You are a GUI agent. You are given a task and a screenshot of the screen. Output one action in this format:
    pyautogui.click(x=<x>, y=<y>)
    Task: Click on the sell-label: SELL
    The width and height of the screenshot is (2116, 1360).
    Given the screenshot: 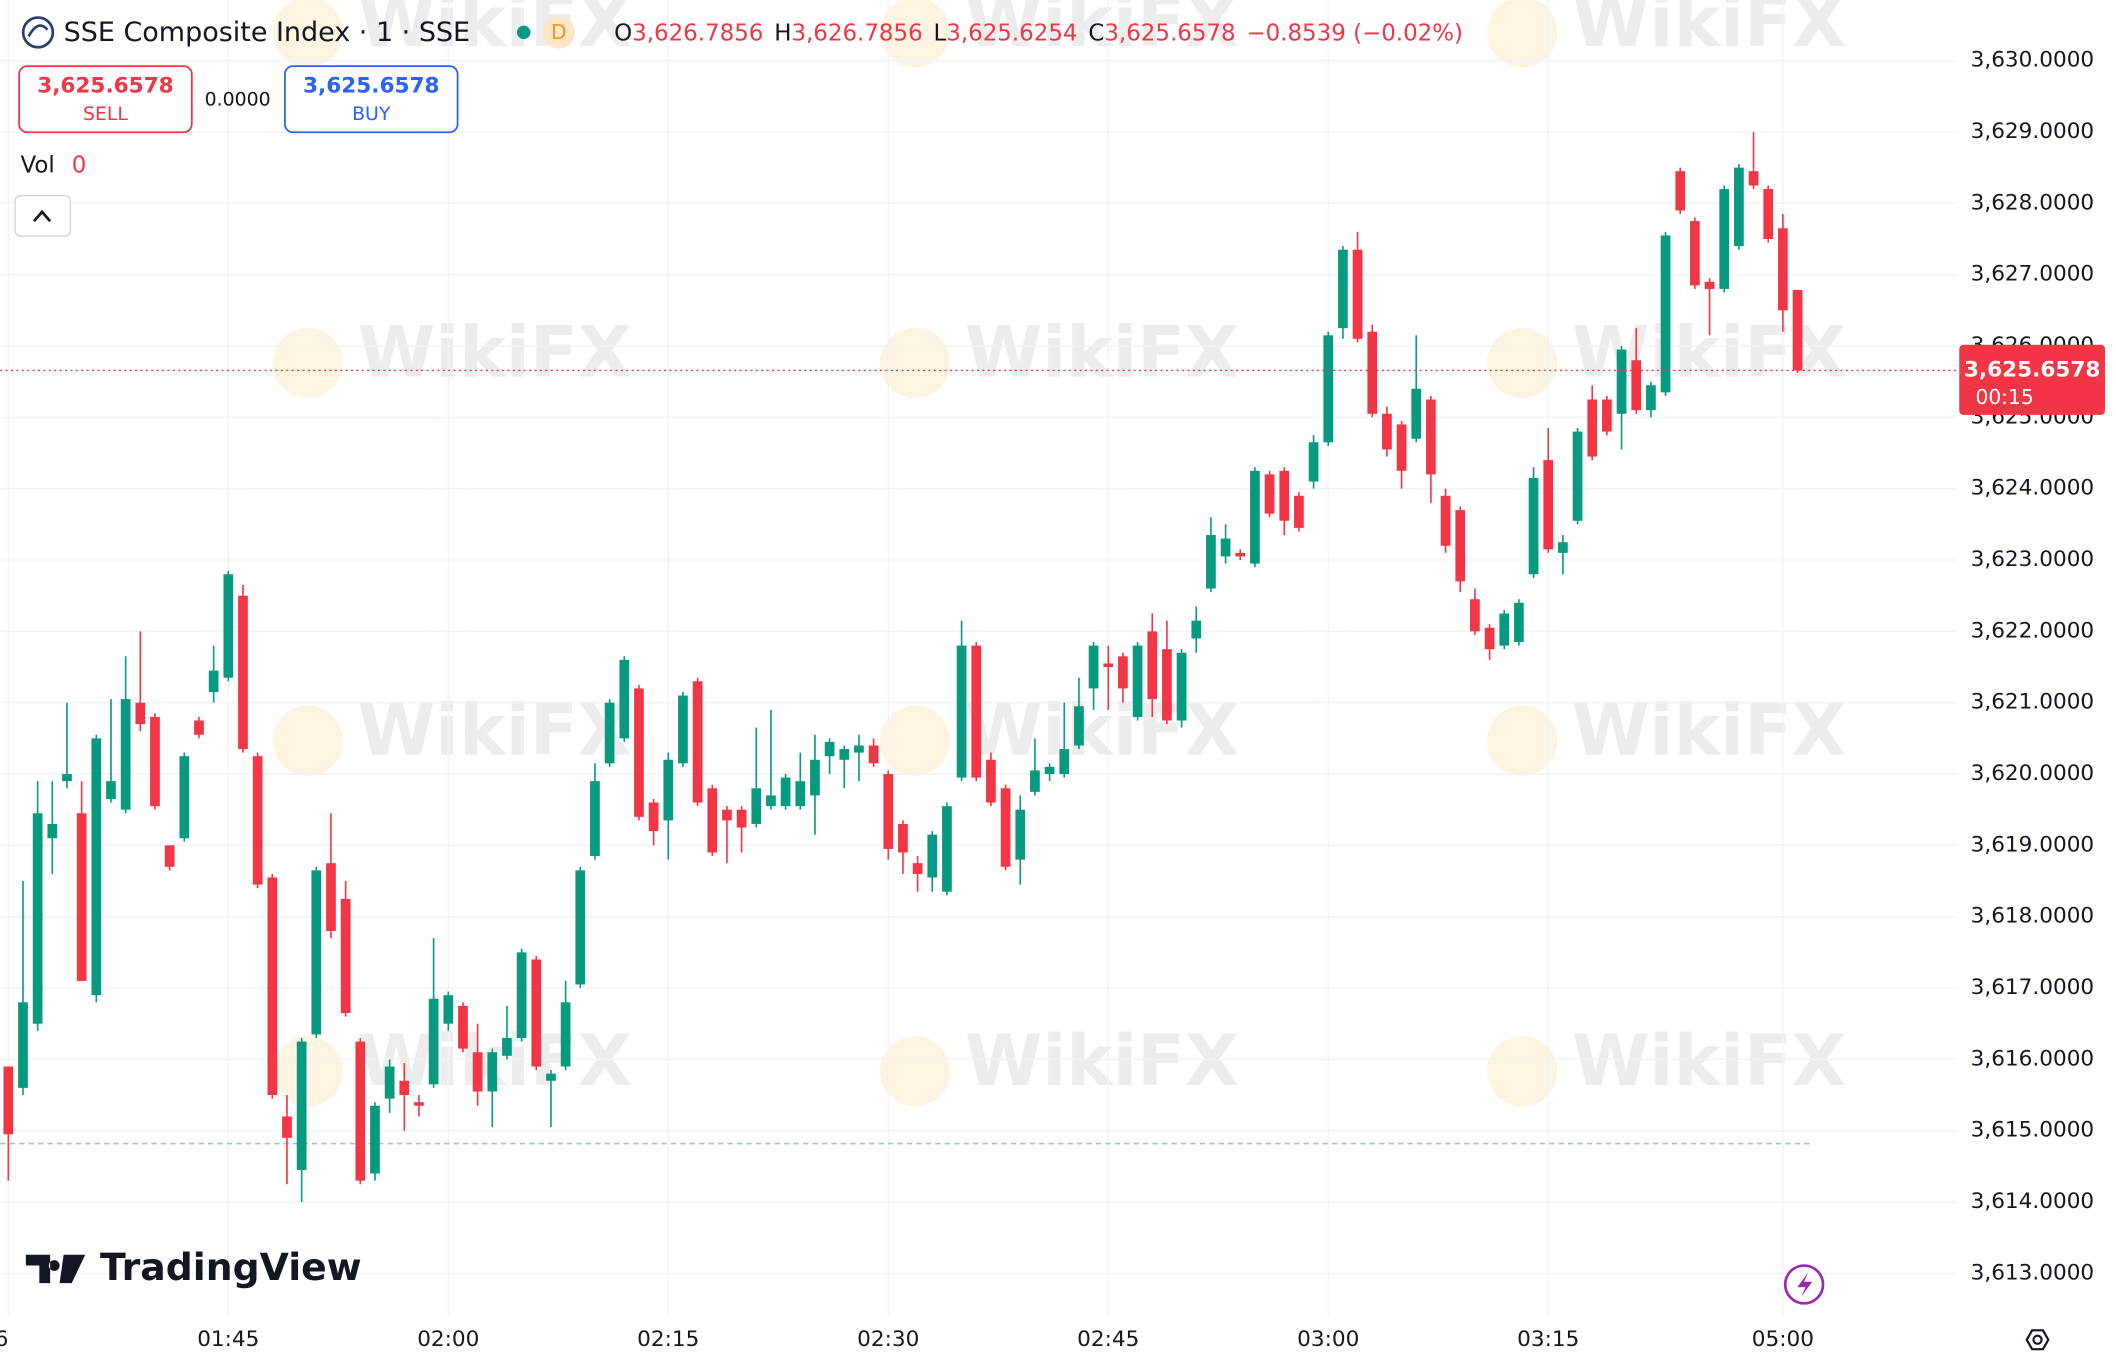 What is the action you would take?
    pyautogui.click(x=105, y=114)
    